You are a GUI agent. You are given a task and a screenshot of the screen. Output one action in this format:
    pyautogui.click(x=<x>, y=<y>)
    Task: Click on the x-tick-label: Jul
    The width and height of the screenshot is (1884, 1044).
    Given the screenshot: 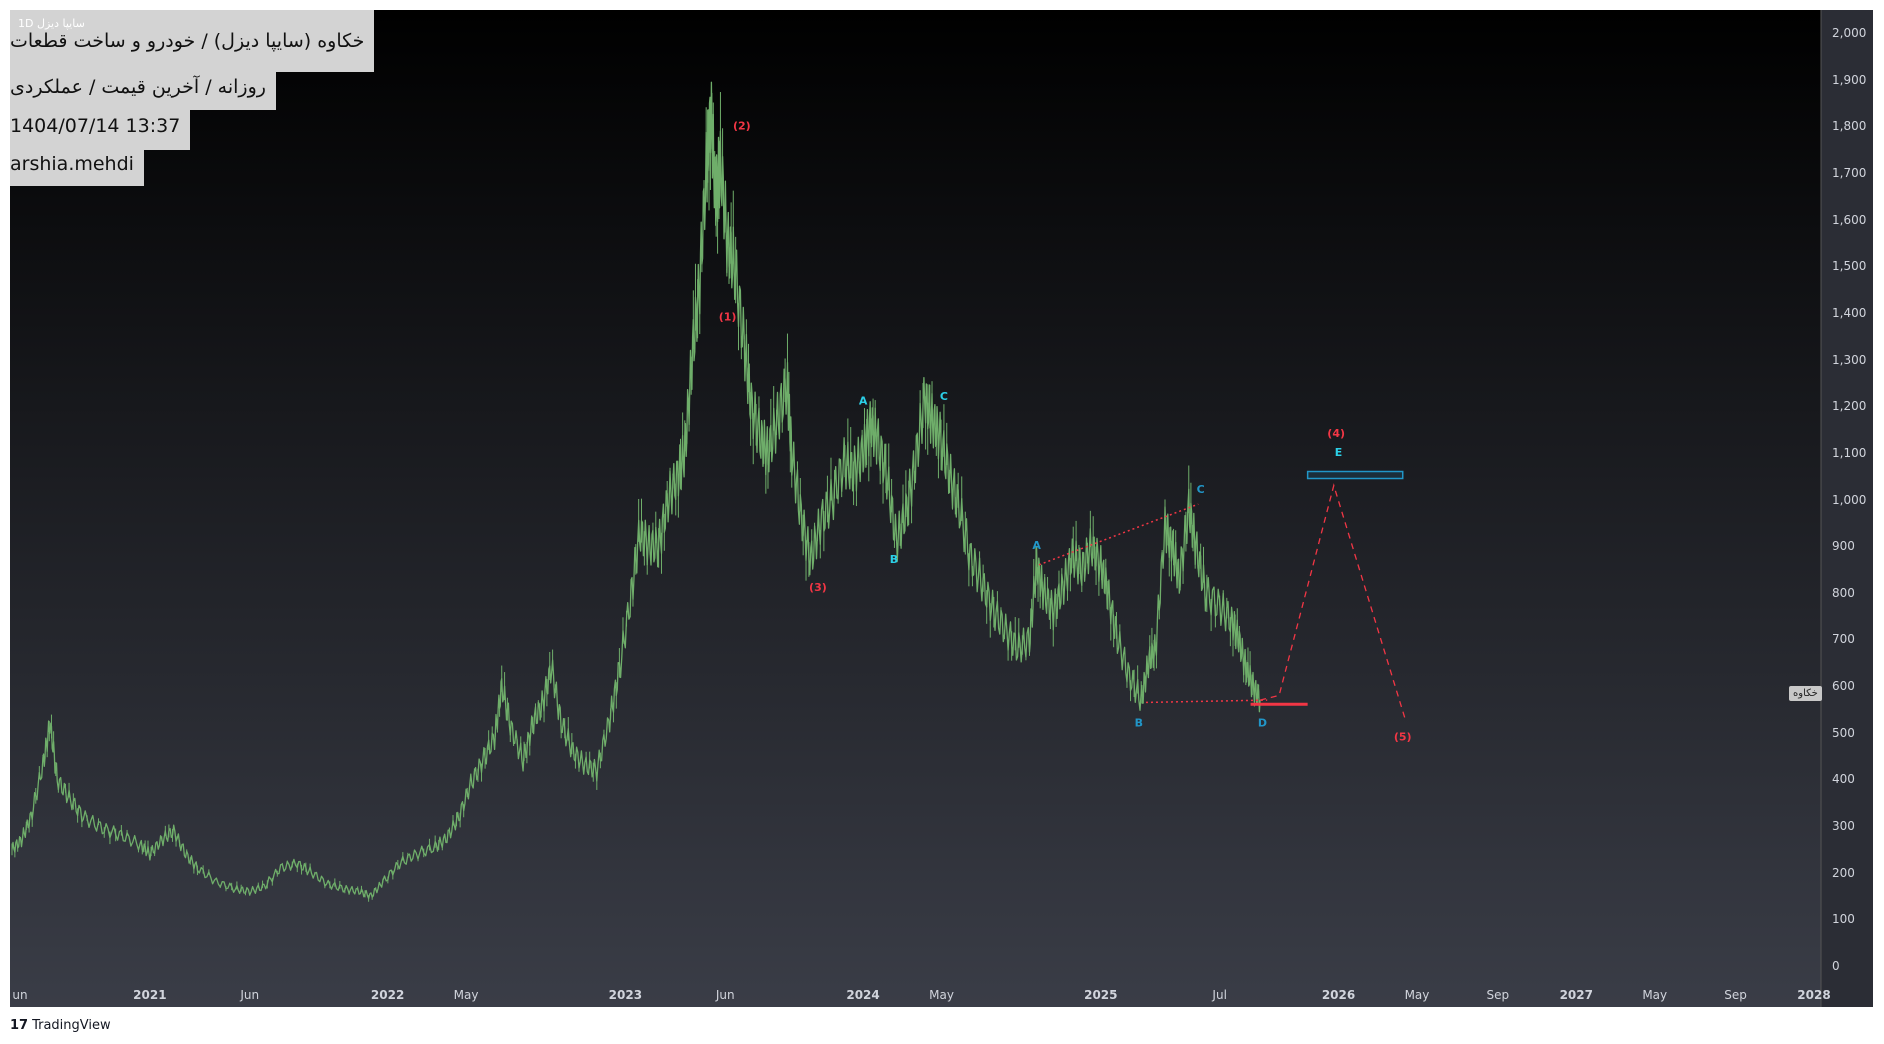 What is the action you would take?
    pyautogui.click(x=1219, y=995)
    